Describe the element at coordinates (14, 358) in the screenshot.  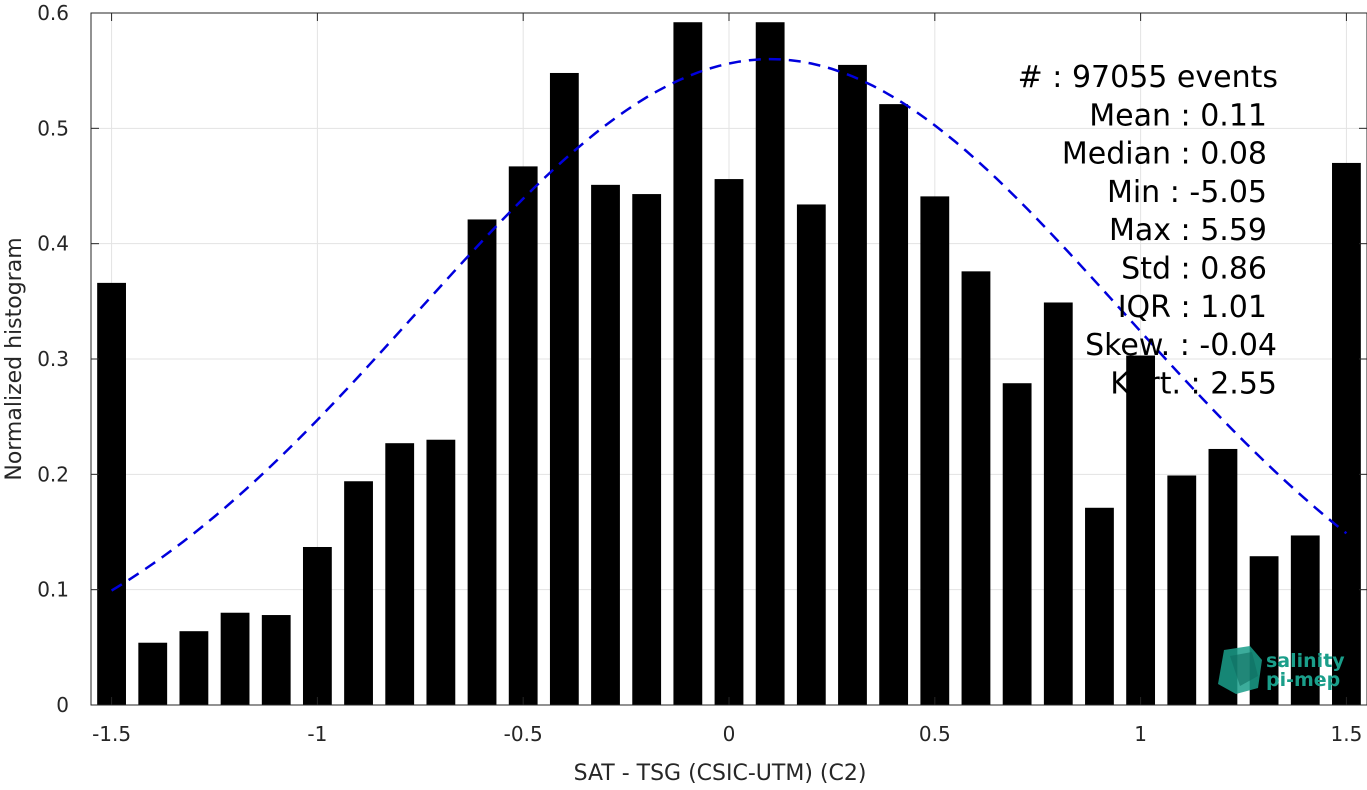
I see `y-axis-label: Normalized histogram` at that location.